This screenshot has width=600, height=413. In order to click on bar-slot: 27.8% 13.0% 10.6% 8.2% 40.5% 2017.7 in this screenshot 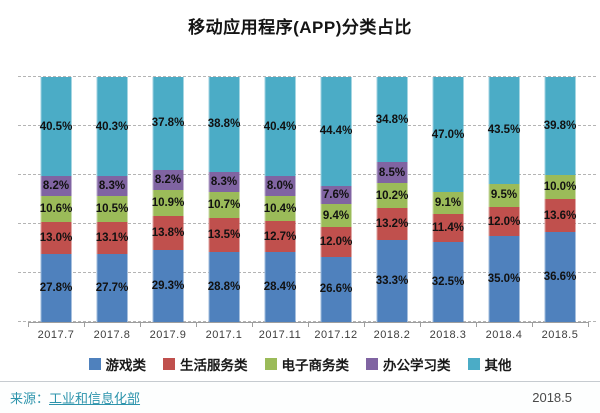, I will do `click(56, 209)`.